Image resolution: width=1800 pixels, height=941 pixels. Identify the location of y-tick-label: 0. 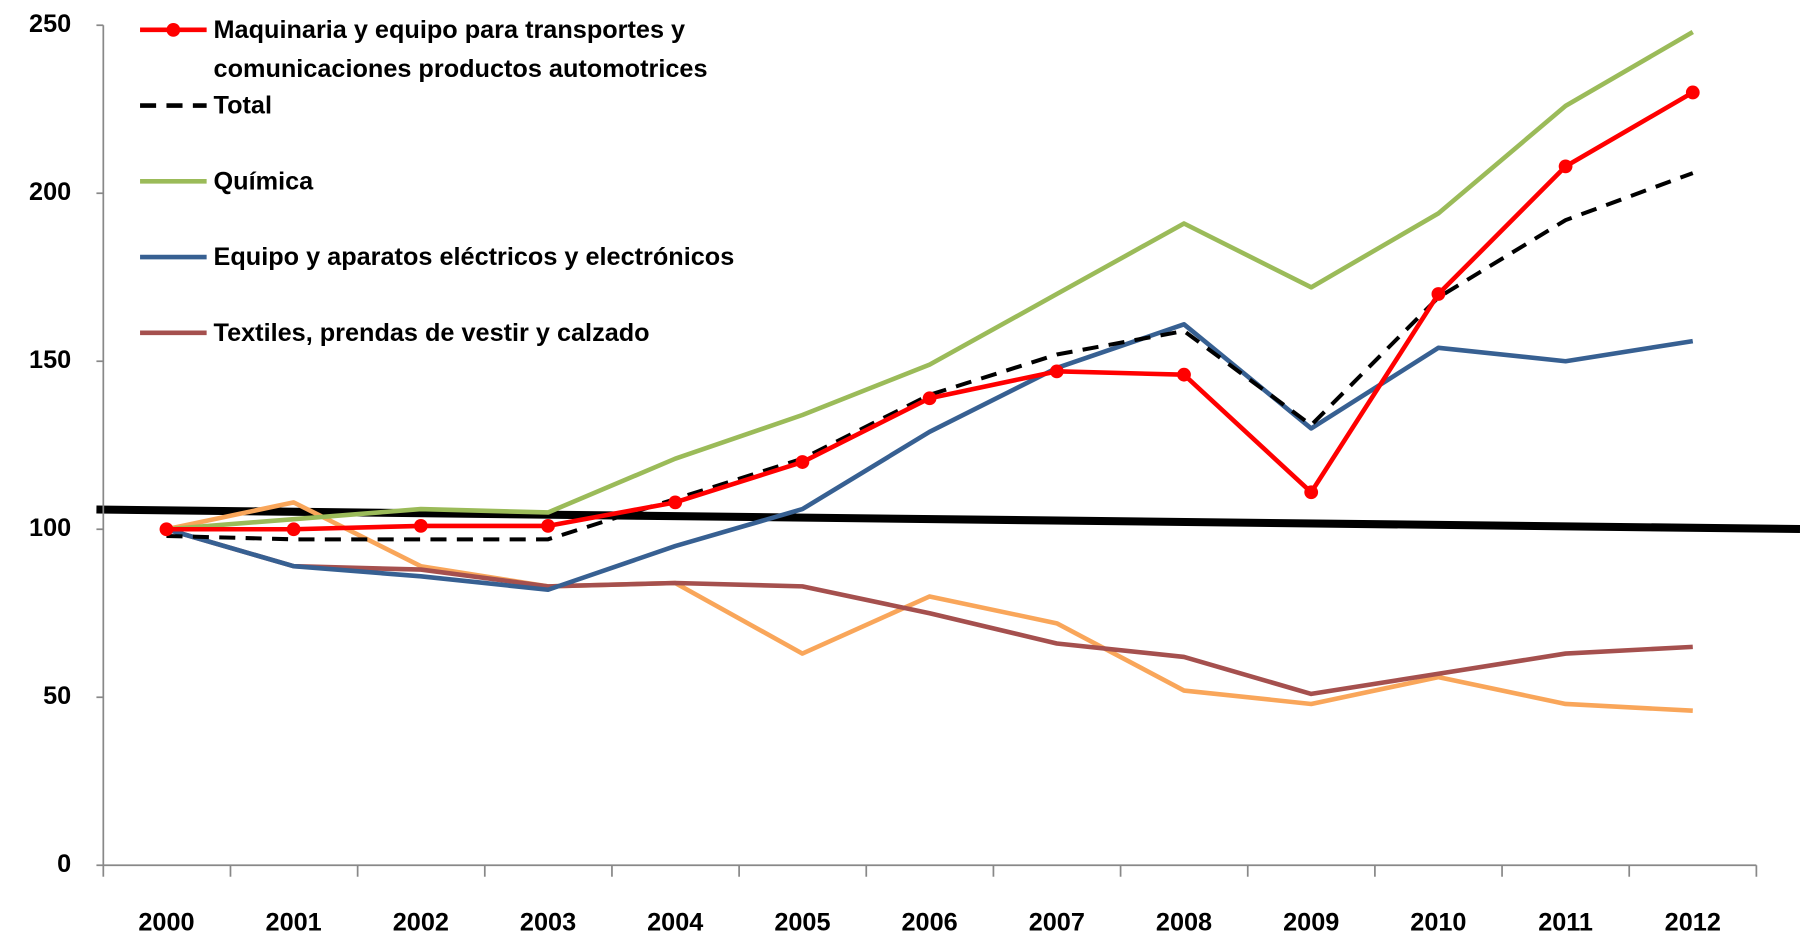
(64, 864).